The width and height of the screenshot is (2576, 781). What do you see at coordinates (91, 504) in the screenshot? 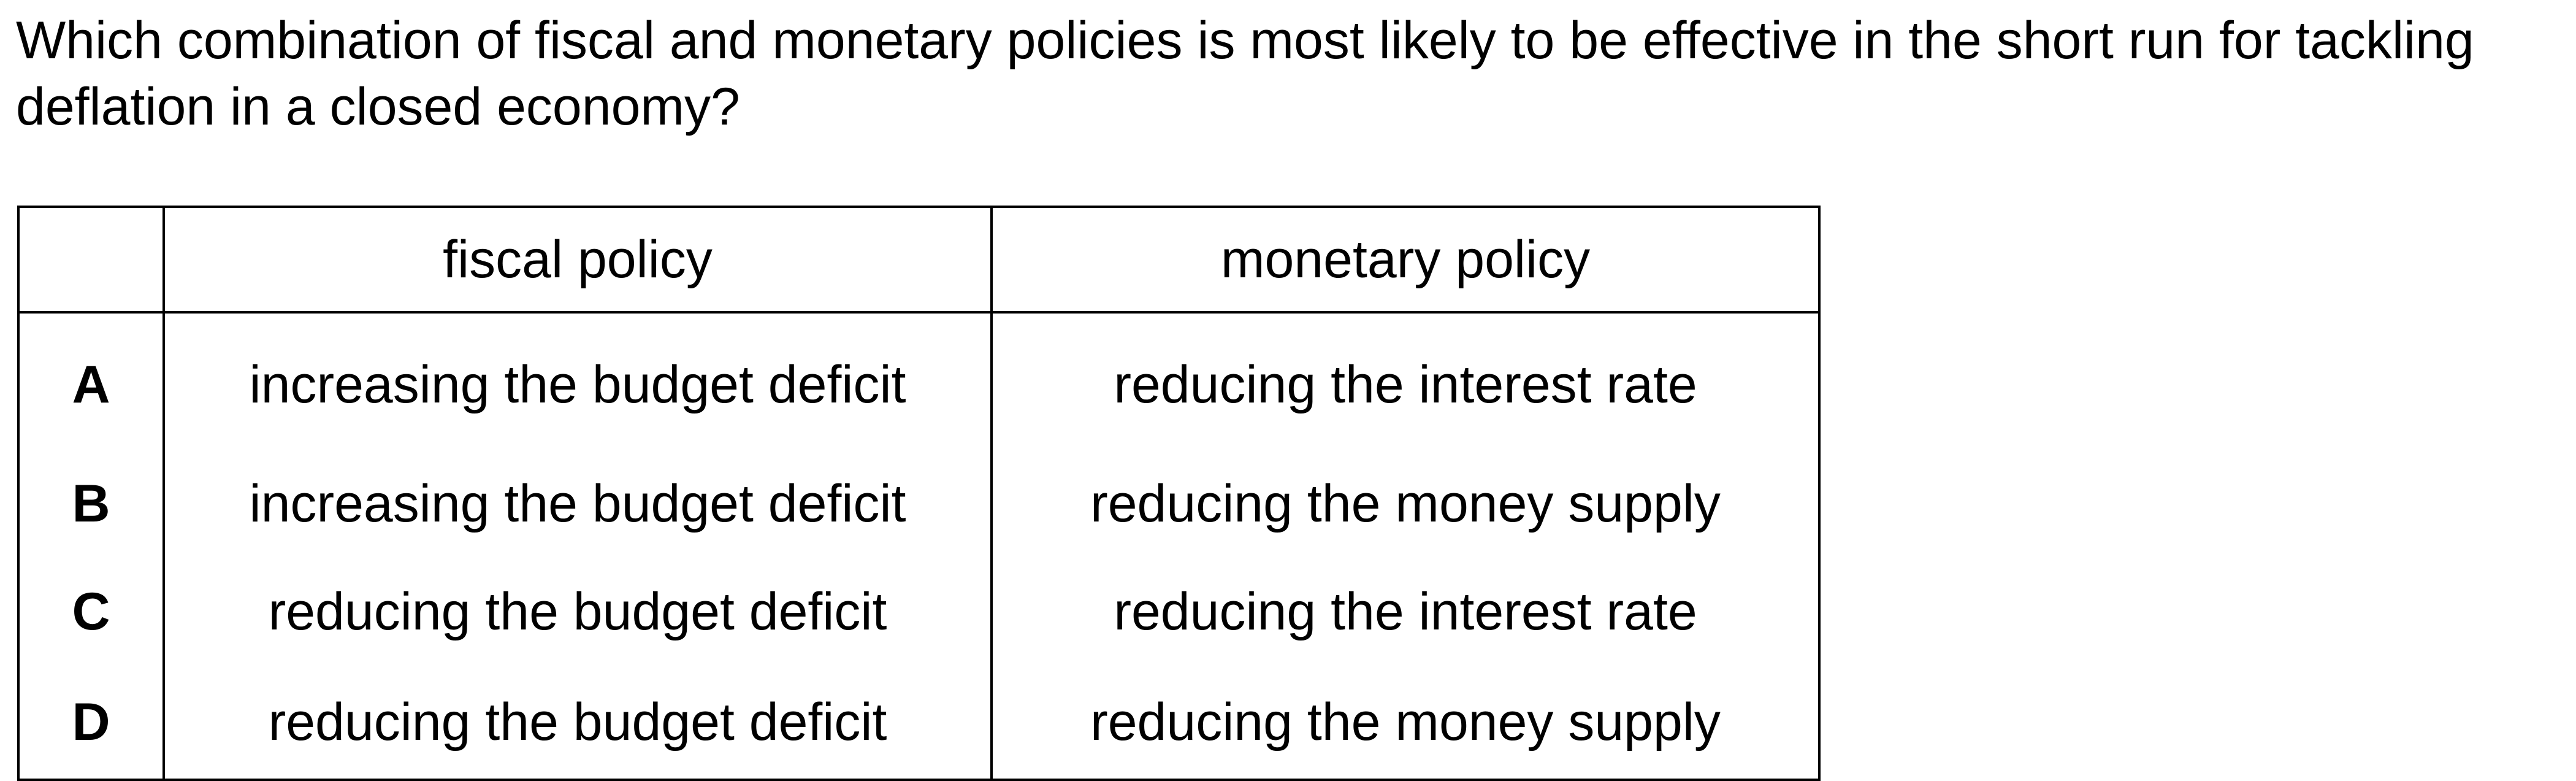
I see `option-letter: B` at bounding box center [91, 504].